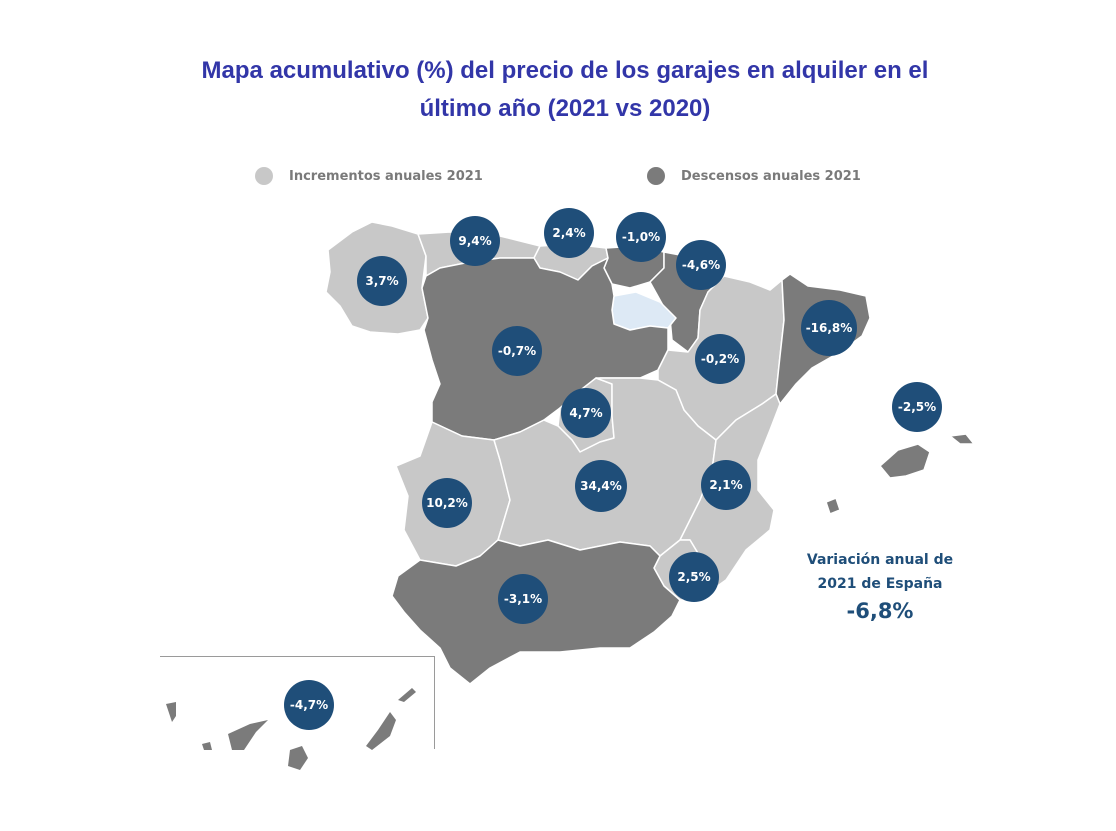 The width and height of the screenshot is (1116, 831). I want to click on badge-madrid: 4,7%, so click(586, 413).